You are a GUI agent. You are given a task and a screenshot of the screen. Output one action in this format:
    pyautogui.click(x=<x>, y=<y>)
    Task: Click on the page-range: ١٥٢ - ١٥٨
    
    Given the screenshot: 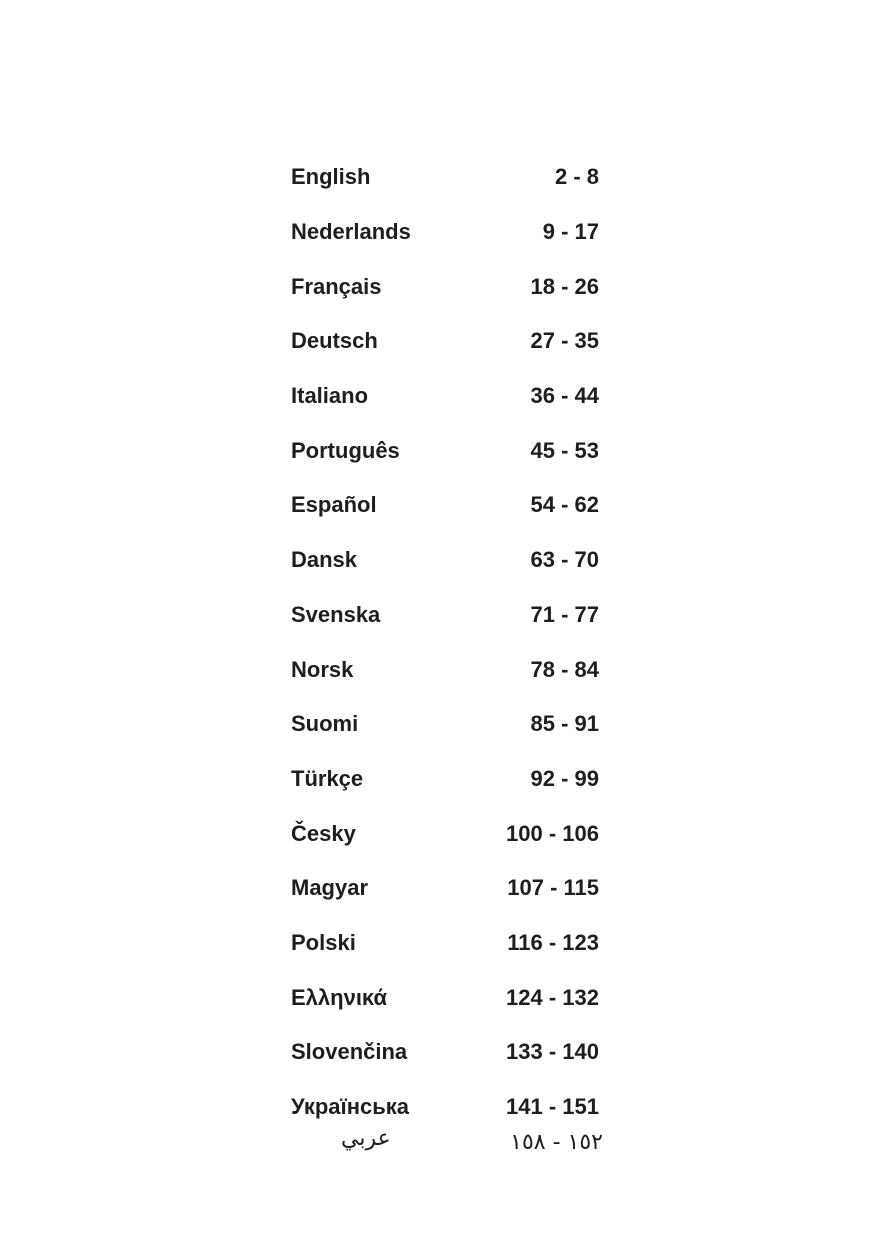 What is the action you would take?
    pyautogui.click(x=556, y=1142)
    